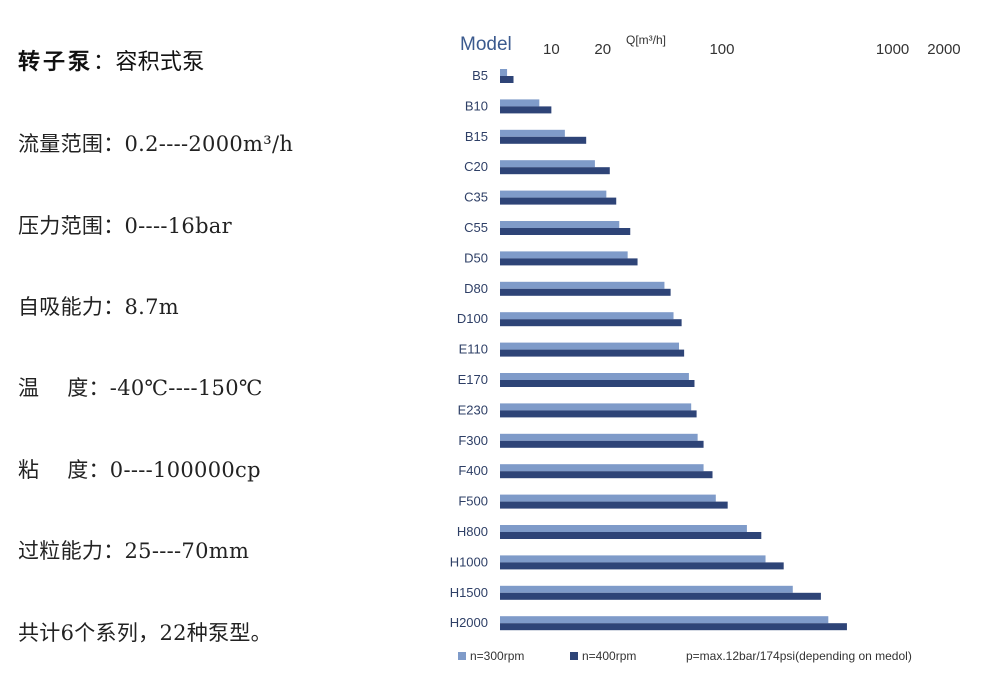 The image size is (1000, 690). I want to click on bar-C55-400rpm, so click(565, 231).